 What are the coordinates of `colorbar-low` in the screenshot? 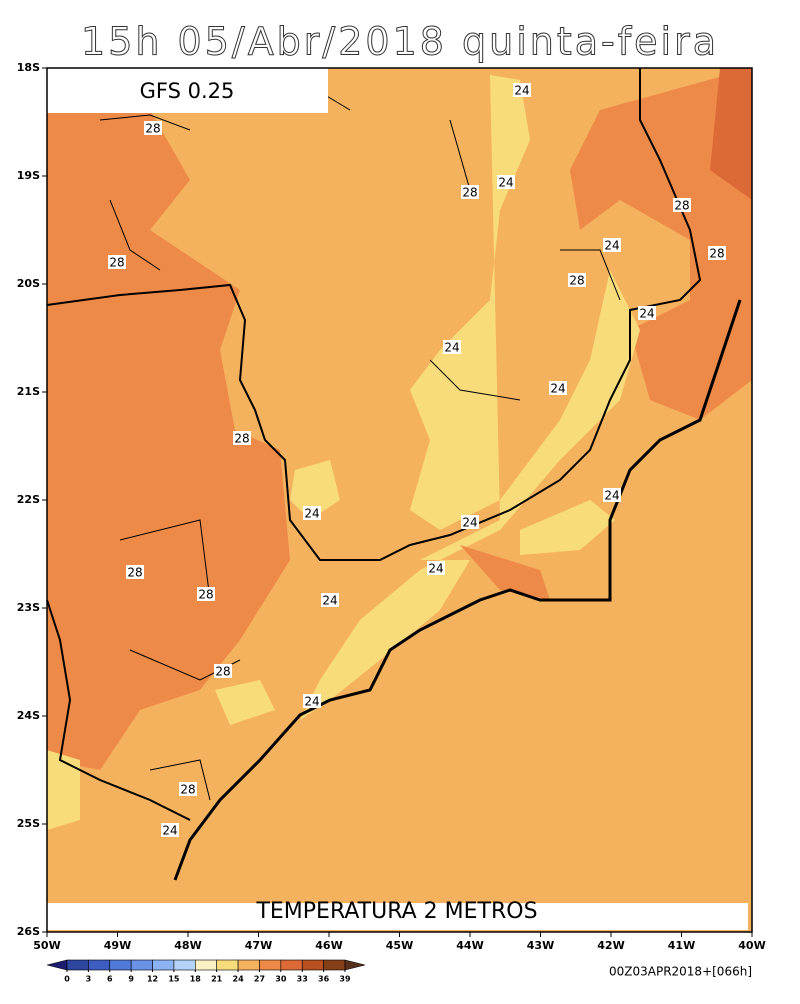 It's located at (57, 965).